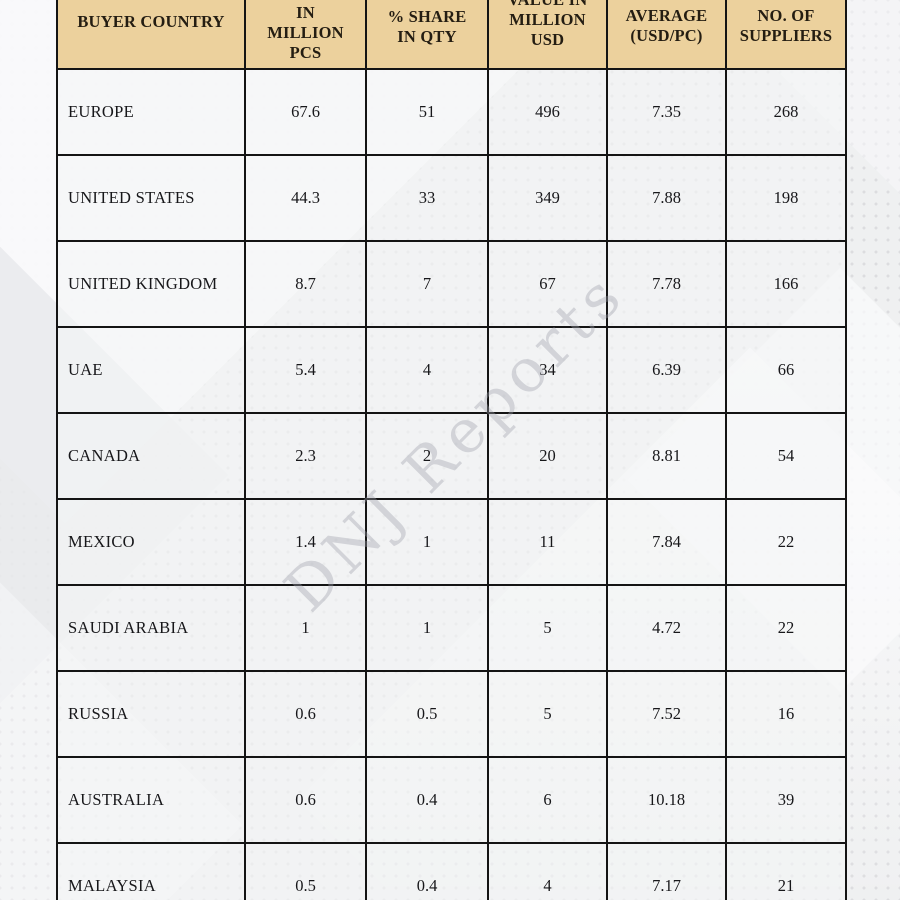 This screenshot has width=900, height=900. What do you see at coordinates (305, 198) in the screenshot?
I see `value-cell: 44.3` at bounding box center [305, 198].